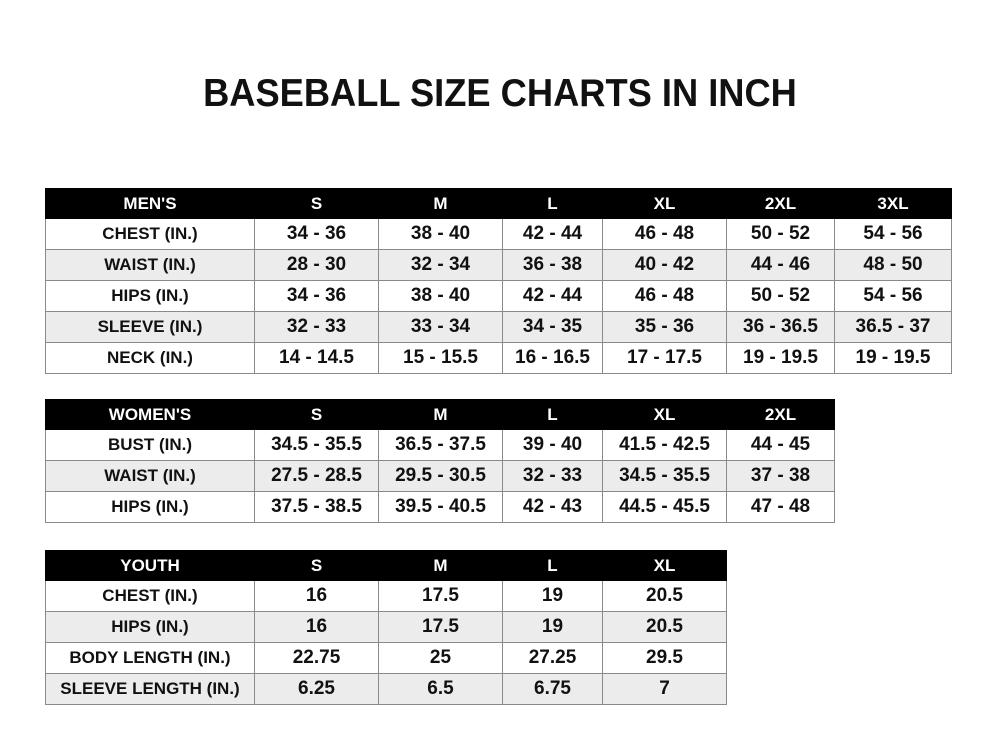 The image size is (1000, 752). What do you see at coordinates (150, 358) in the screenshot?
I see `measurement-label: NECK (IN.)` at bounding box center [150, 358].